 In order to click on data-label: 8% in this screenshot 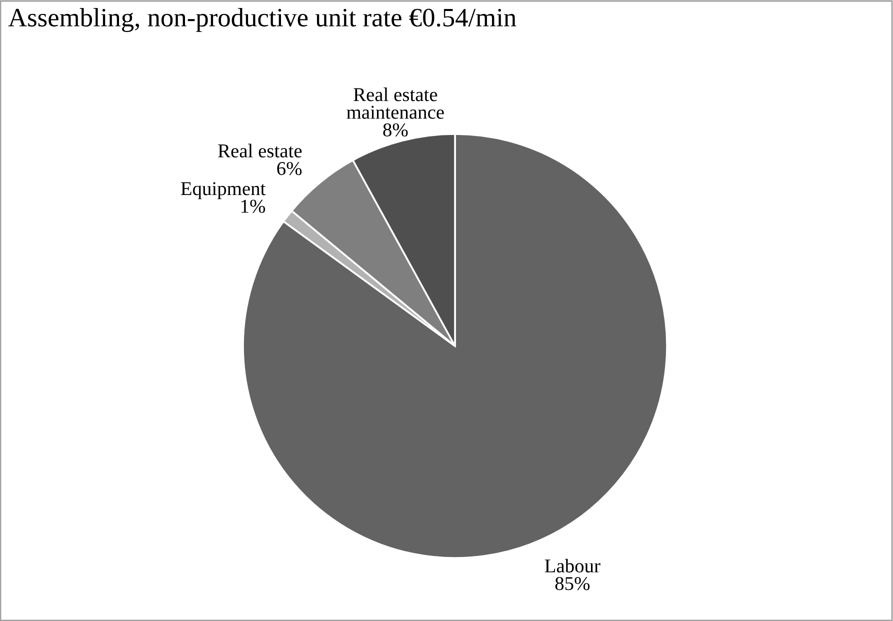, I will do `click(395, 130)`.